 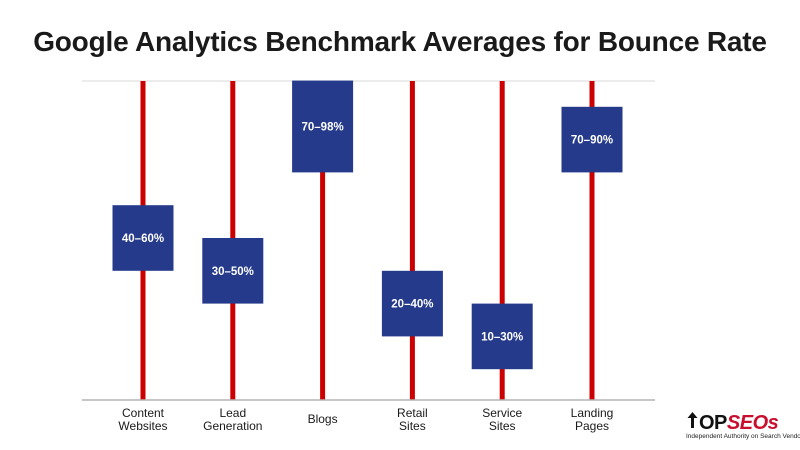 What do you see at coordinates (232, 426) in the screenshot?
I see `category-label: Generation` at bounding box center [232, 426].